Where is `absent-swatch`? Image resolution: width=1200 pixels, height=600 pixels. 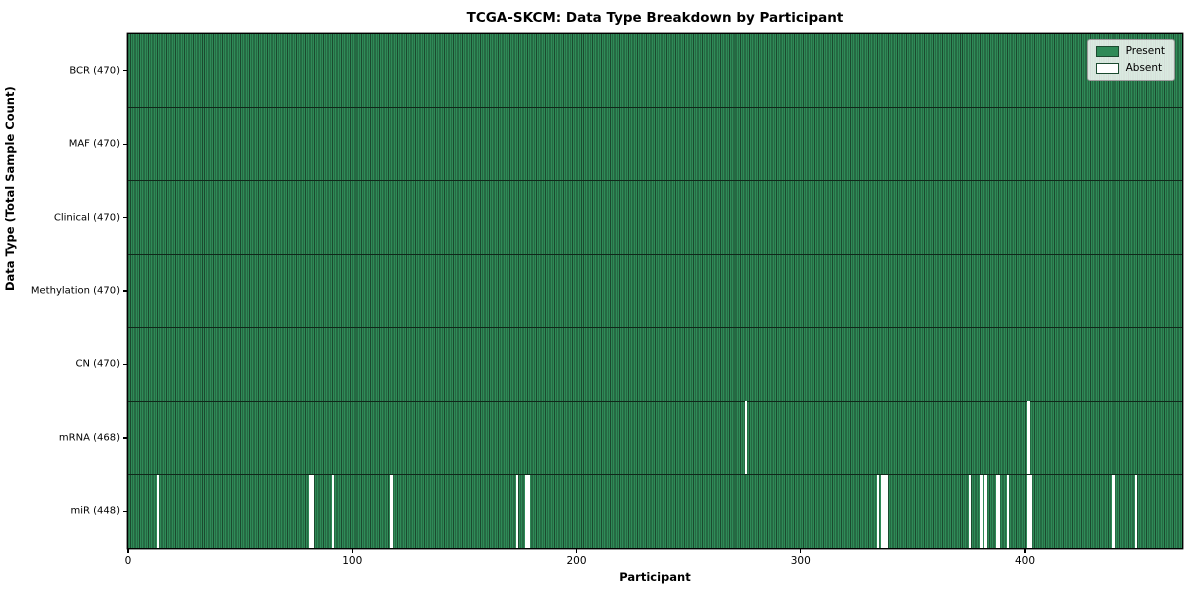
absent-swatch is located at coordinates (1107, 68).